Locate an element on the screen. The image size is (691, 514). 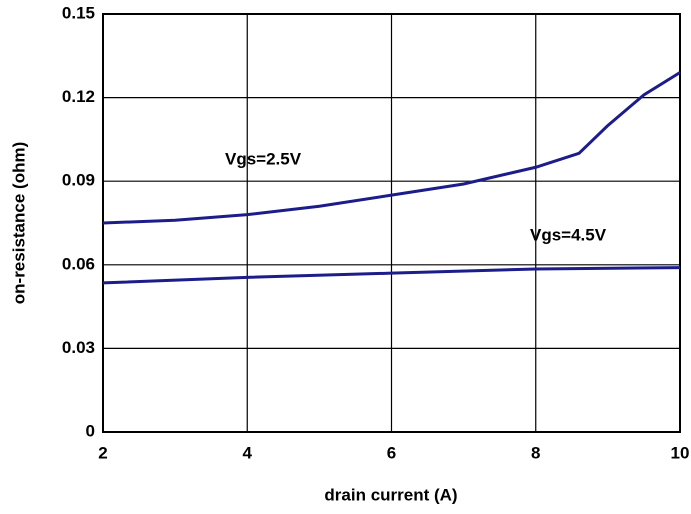
y-tick-label: 0.15 is located at coordinates (78, 12).